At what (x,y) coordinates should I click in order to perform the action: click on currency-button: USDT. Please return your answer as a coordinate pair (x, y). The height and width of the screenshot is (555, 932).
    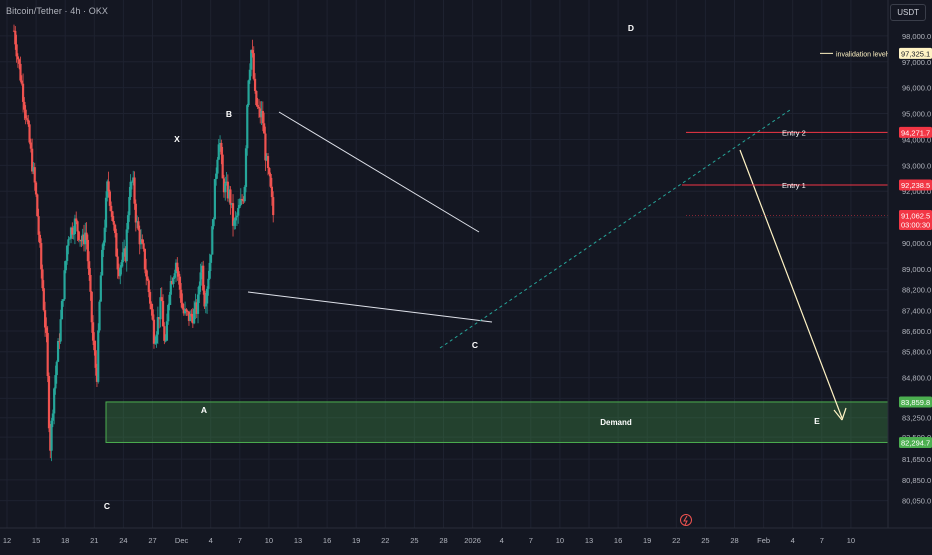
    Looking at the image, I should click on (908, 12).